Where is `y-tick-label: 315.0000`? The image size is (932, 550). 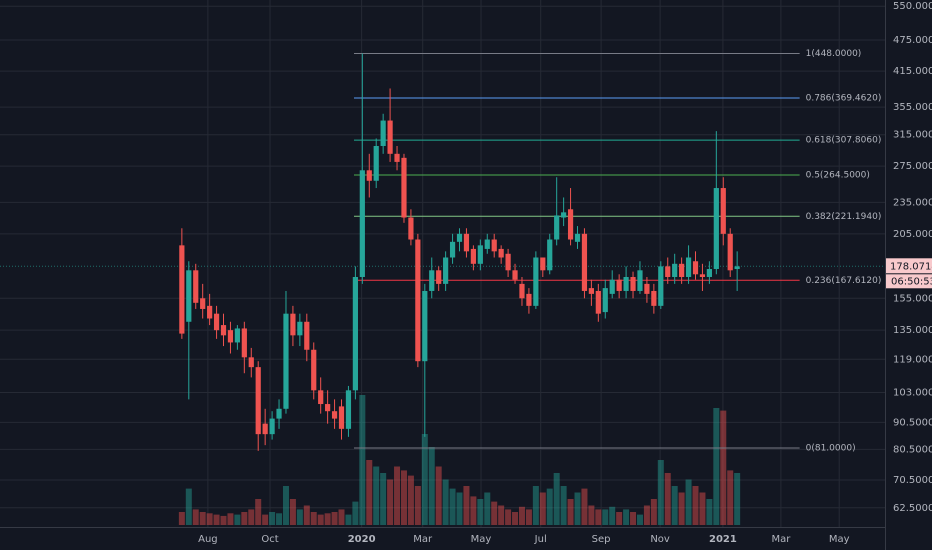
y-tick-label: 315.0000 is located at coordinates (912, 135).